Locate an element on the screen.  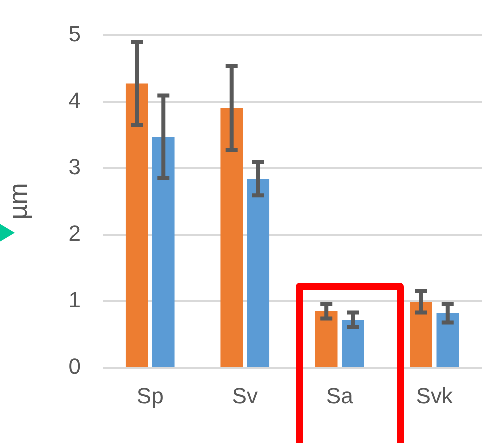
y-axis-title: µm is located at coordinates (17, 201).